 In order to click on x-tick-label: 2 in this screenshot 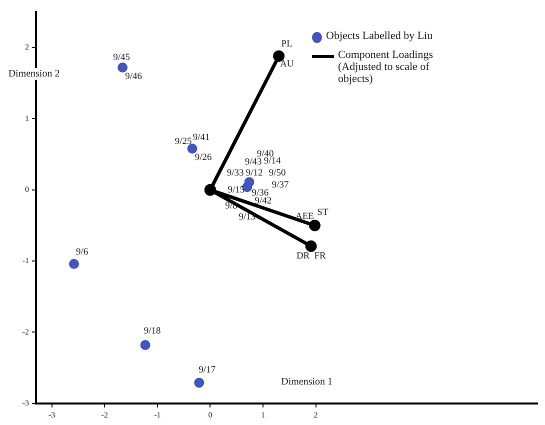, I will do `click(316, 415)`.